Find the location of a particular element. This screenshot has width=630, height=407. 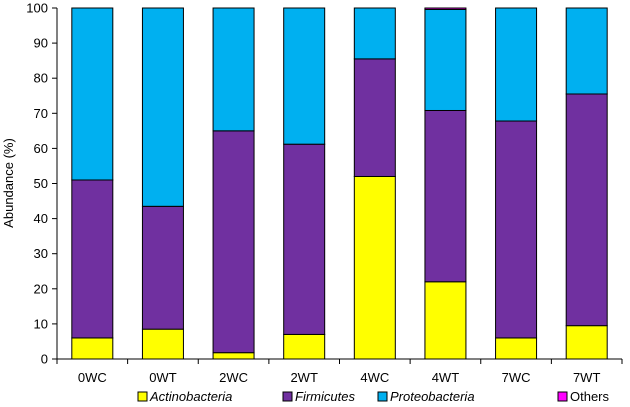

bar-segment-actinobacteria-4wt is located at coordinates (445, 320).